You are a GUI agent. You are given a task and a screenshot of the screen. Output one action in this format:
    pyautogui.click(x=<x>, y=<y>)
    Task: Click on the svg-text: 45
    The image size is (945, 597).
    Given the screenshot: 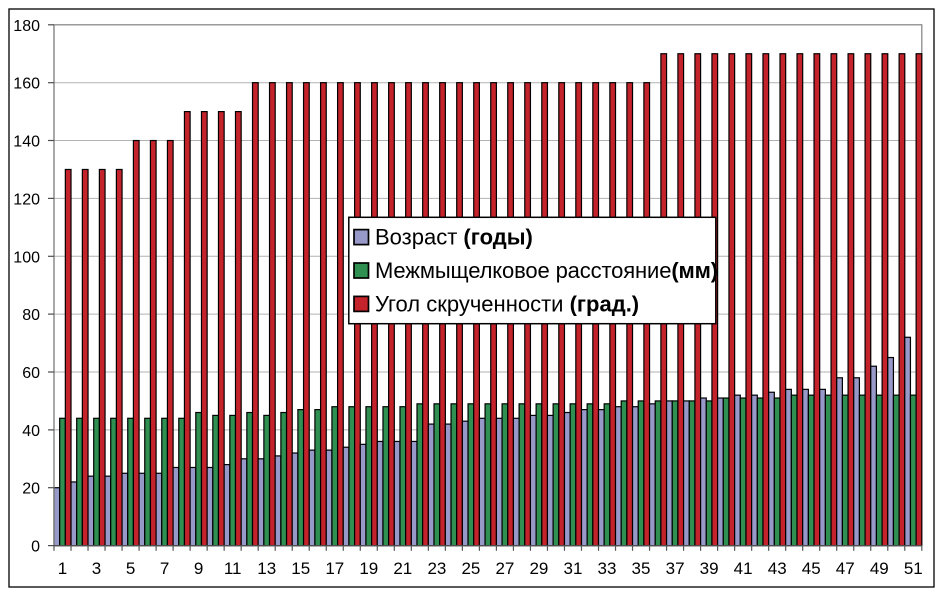 What is the action you would take?
    pyautogui.click(x=811, y=568)
    